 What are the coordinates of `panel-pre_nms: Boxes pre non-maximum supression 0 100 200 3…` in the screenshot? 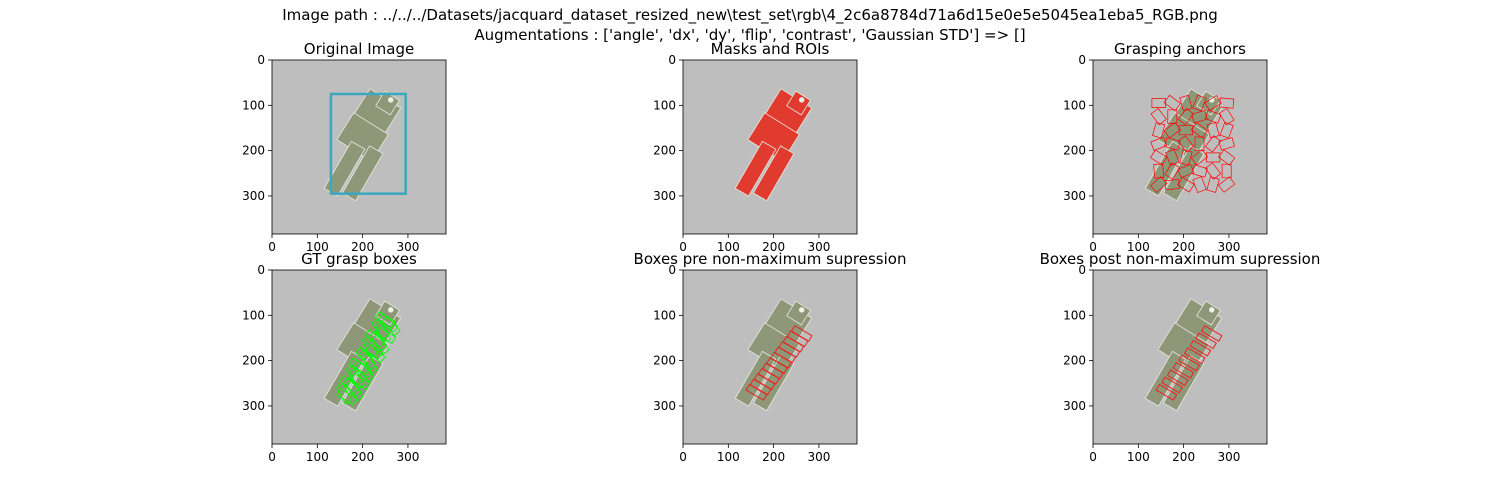 It's located at (770, 357).